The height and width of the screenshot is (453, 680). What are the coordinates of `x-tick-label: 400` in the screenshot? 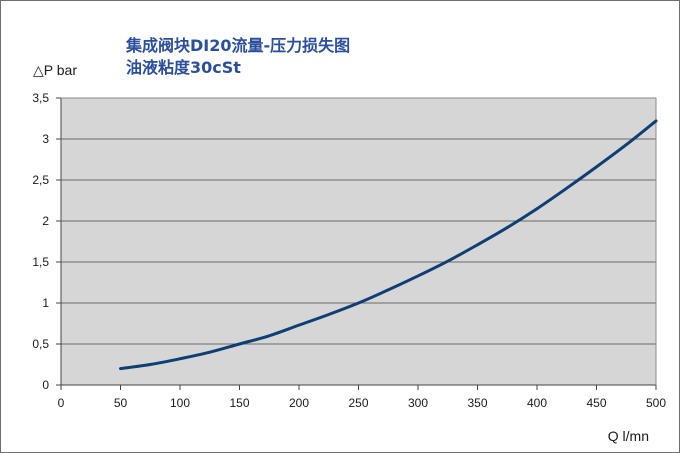 It's located at (537, 403).